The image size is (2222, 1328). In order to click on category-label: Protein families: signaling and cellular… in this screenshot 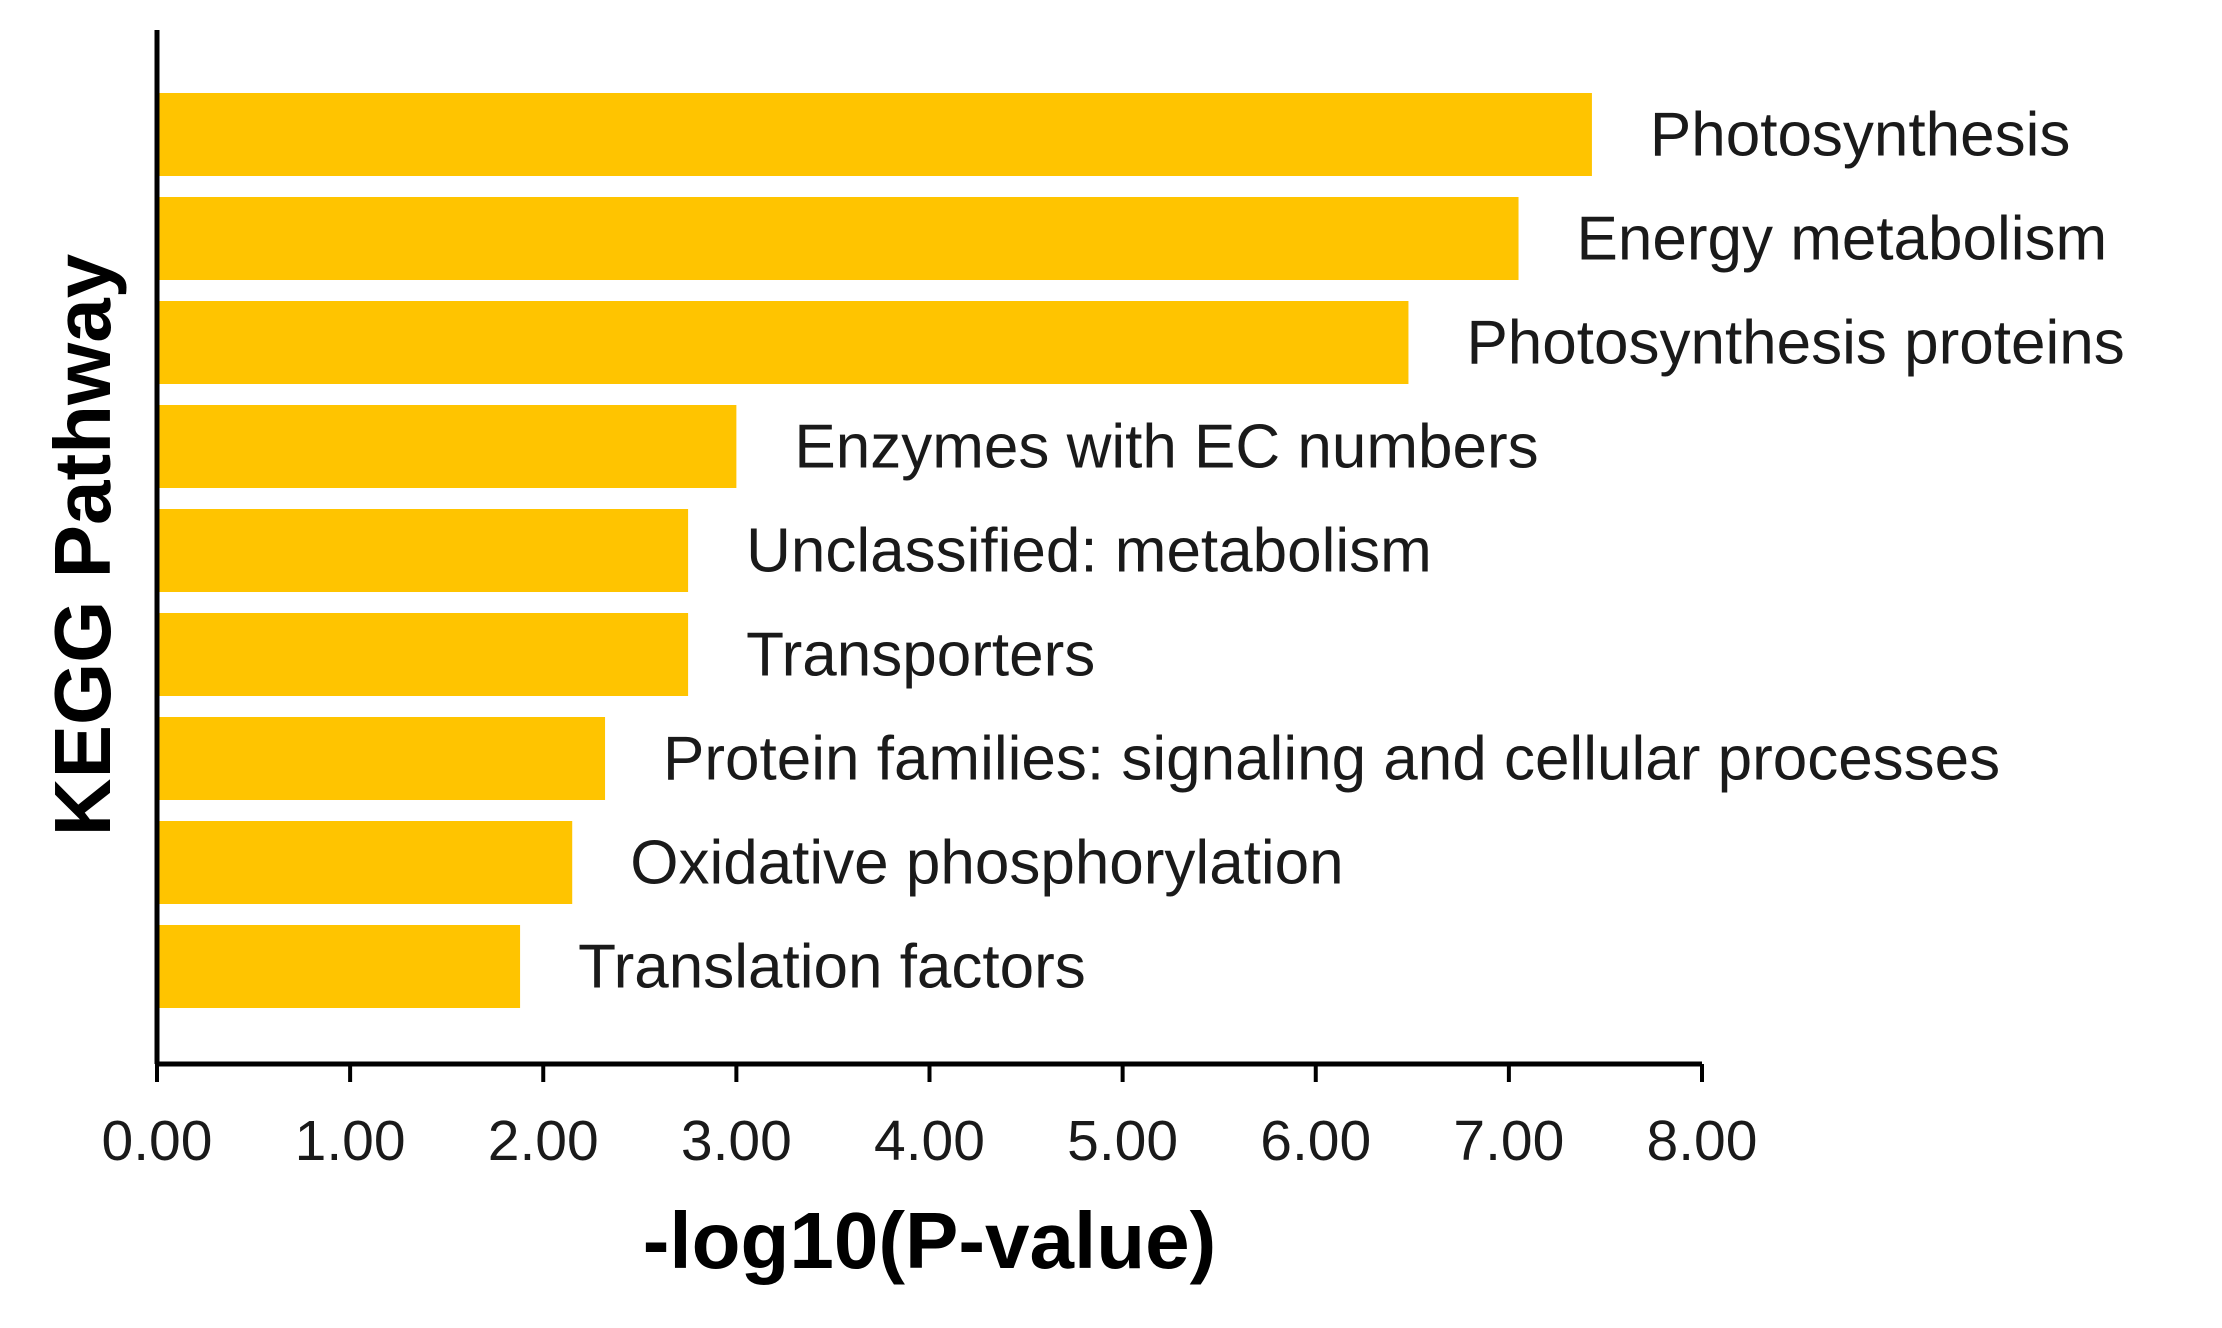, I will do `click(1331, 759)`.